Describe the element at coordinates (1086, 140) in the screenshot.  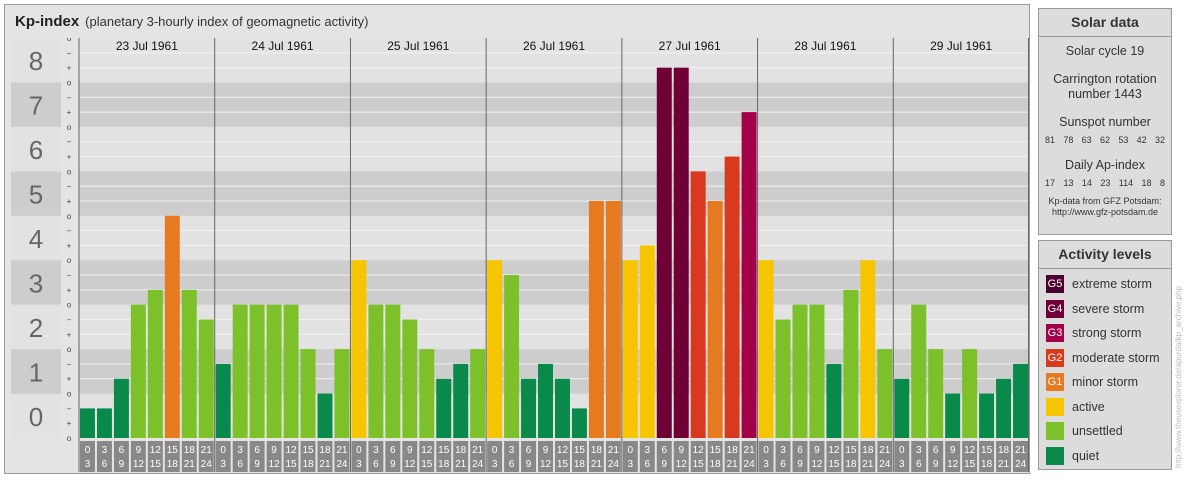
I see `sunspot-value: 63` at that location.